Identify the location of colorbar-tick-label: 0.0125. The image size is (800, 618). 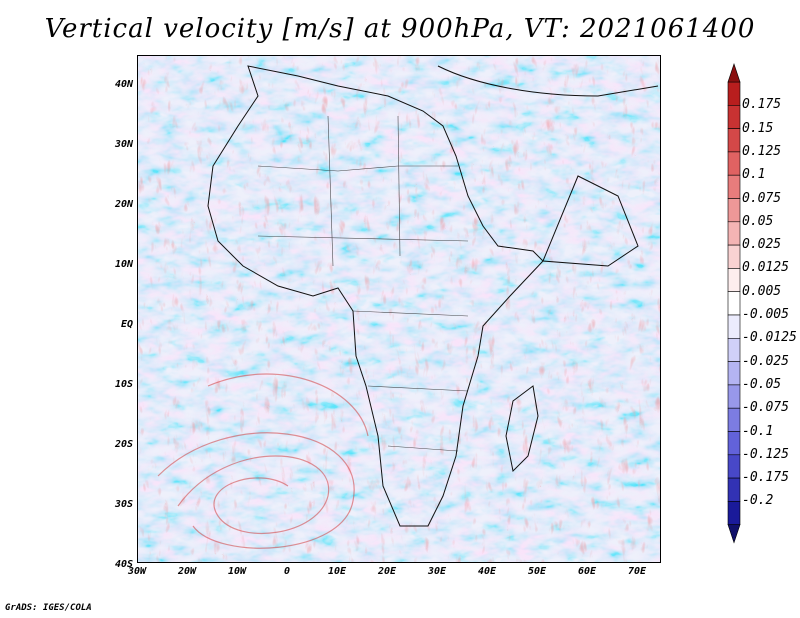
(765, 268).